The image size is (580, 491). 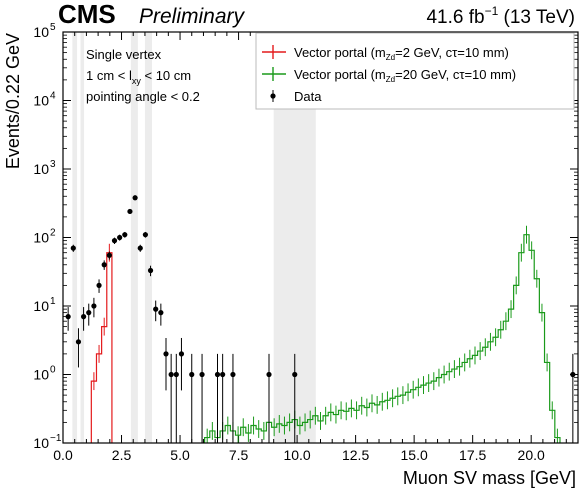 I want to click on x-tick-label: 12.5, so click(x=355, y=455).